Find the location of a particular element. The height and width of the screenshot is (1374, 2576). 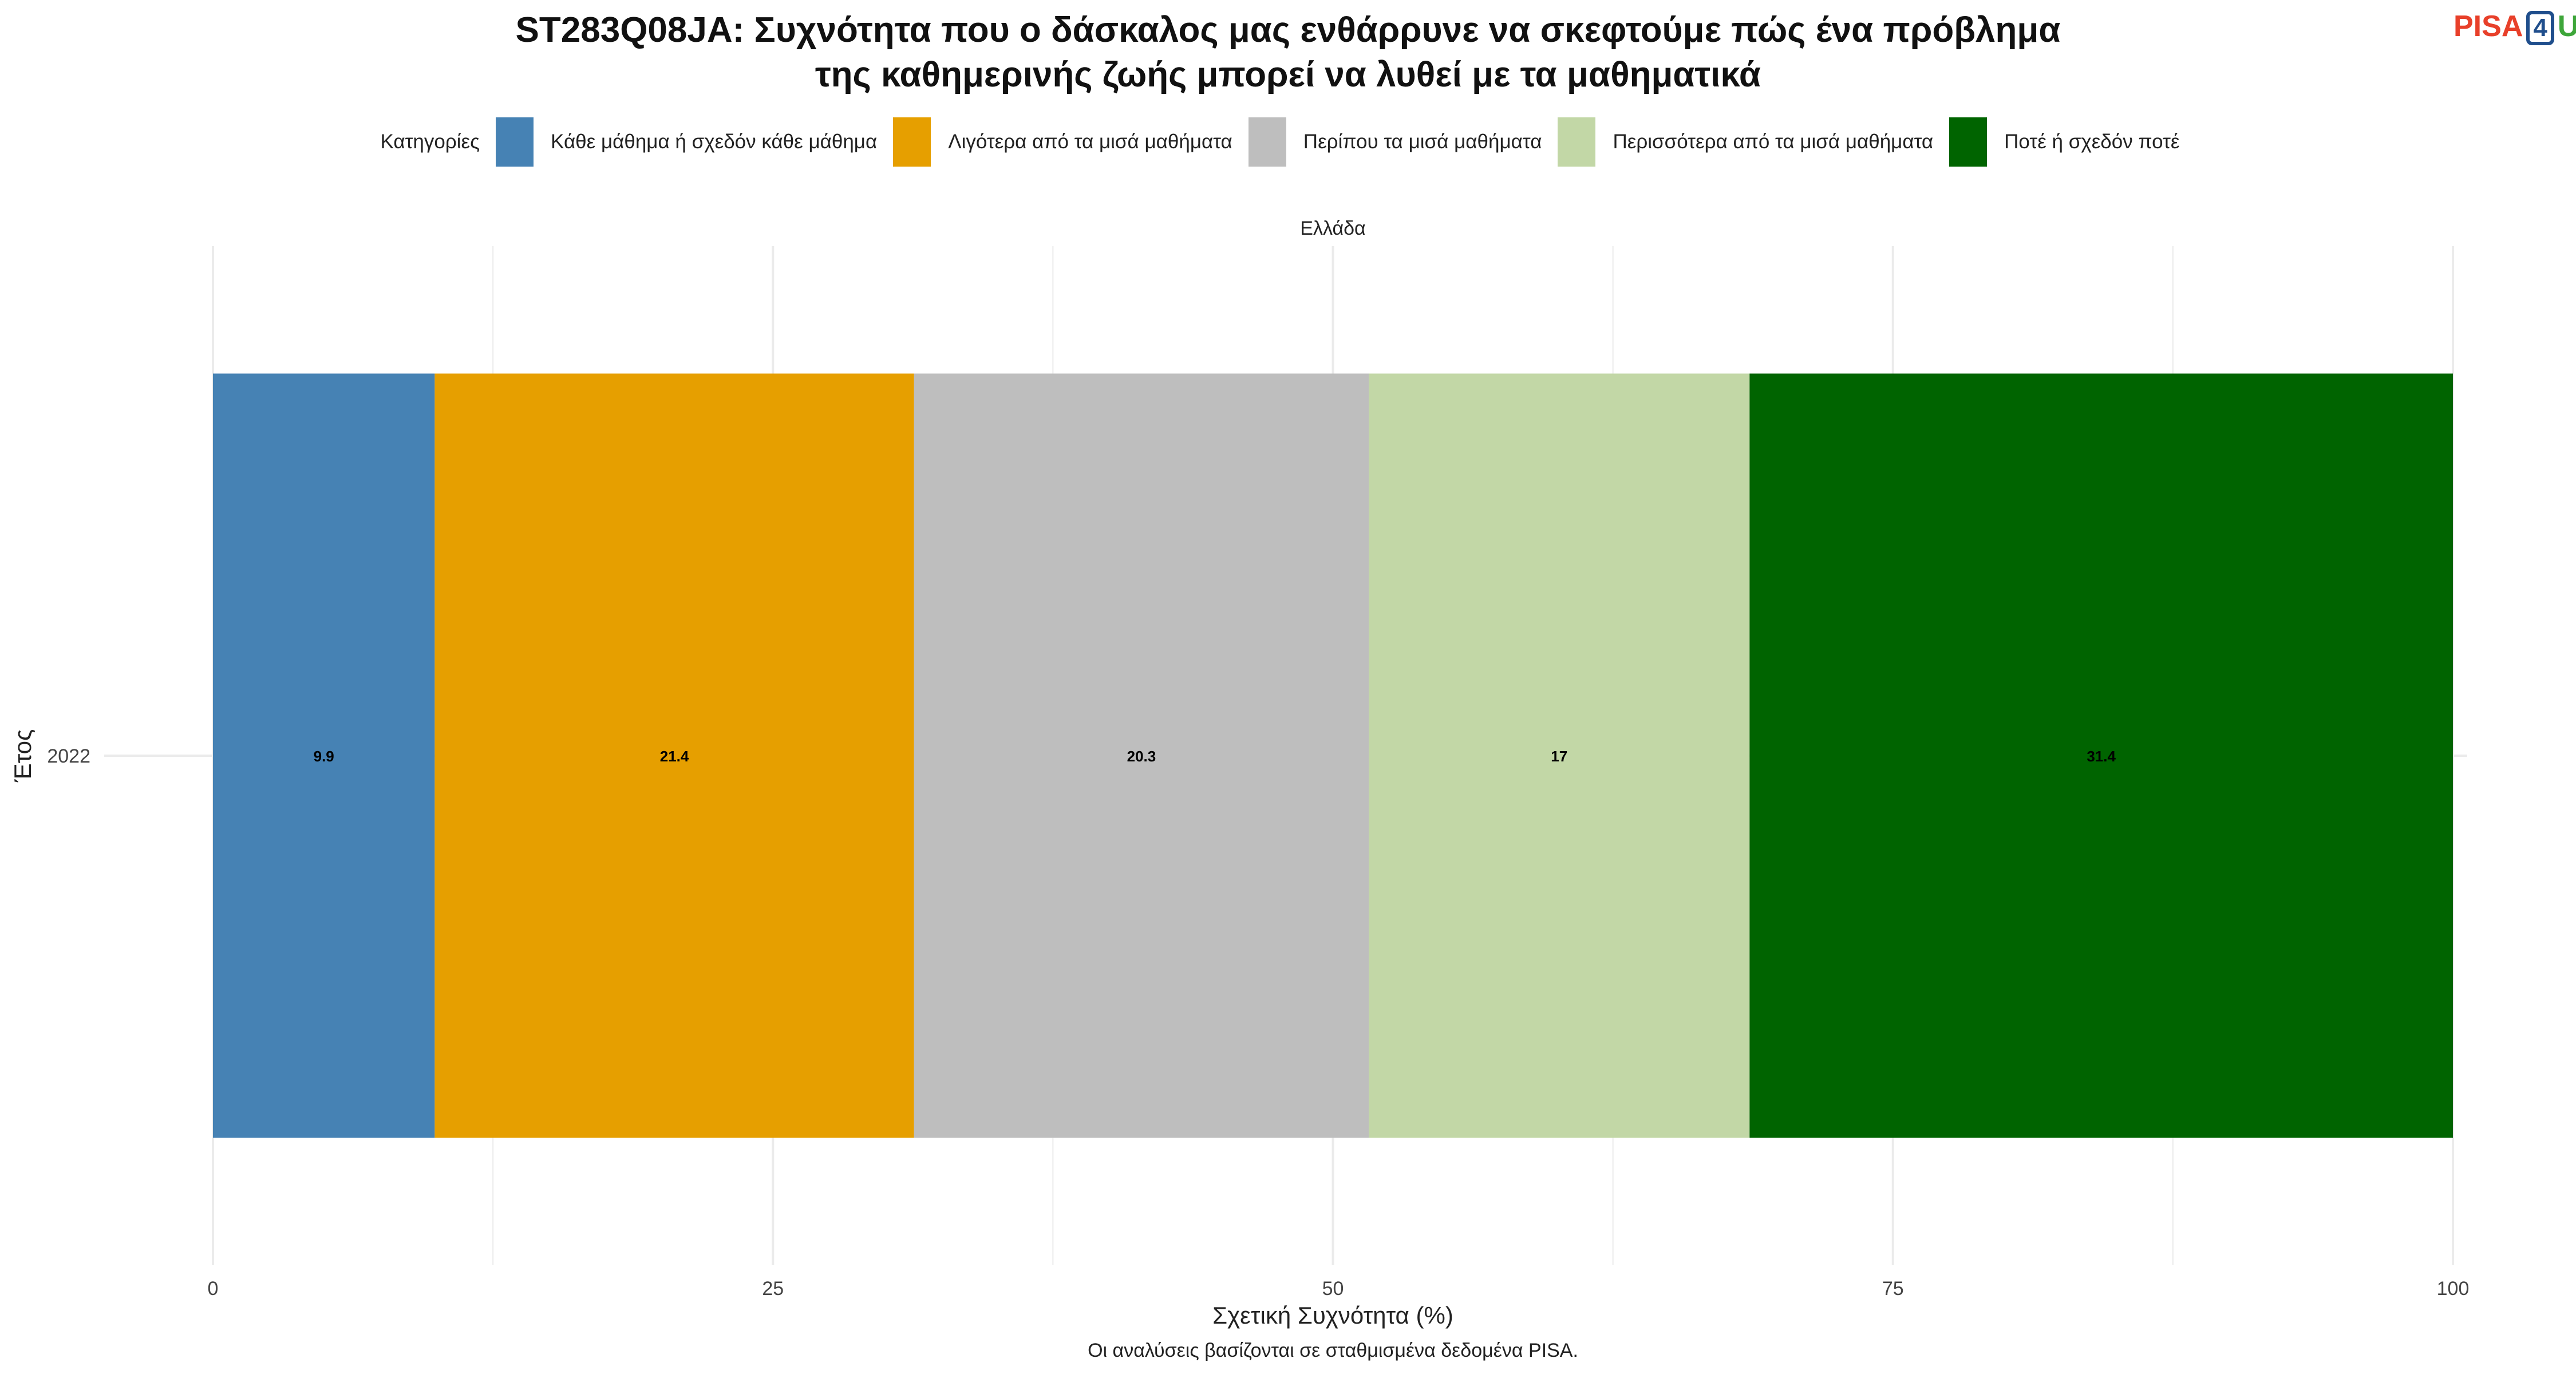

data-label: 20.3 is located at coordinates (1141, 757).